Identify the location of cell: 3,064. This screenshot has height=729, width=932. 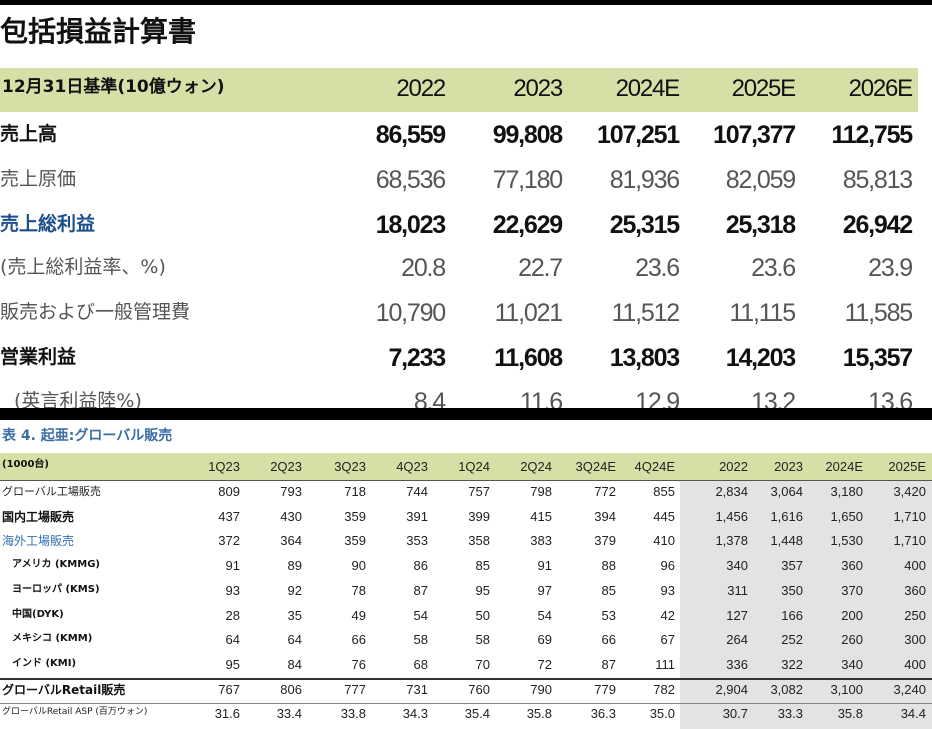
(786, 491).